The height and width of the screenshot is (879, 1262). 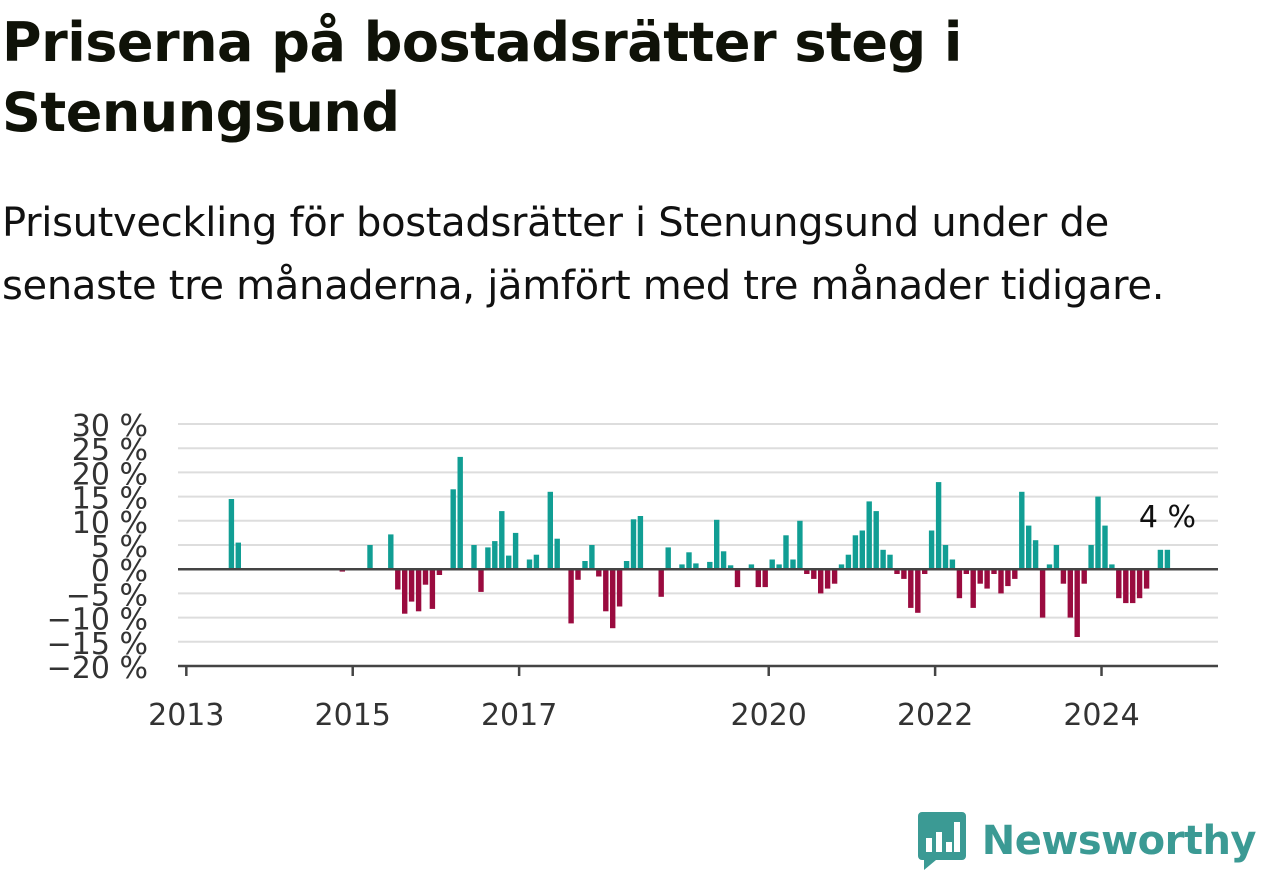 I want to click on y-tick-label: −20 %, so click(x=97, y=668).